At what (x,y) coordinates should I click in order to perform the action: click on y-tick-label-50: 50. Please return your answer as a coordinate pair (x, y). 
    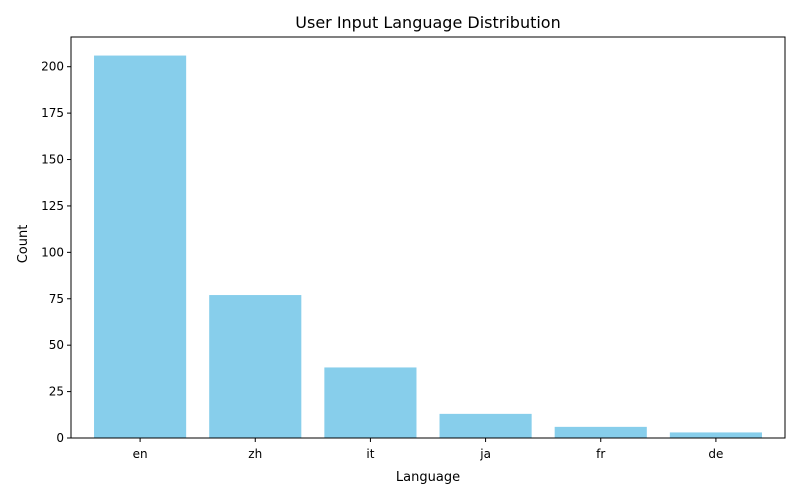
    Looking at the image, I should click on (56, 345).